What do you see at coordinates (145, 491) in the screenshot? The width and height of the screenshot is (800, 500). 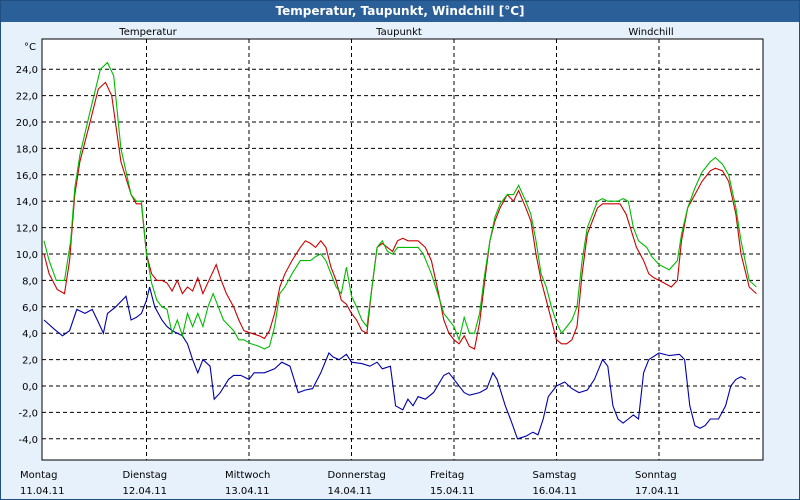 I see `x-tick-date-label: 12.04.11` at bounding box center [145, 491].